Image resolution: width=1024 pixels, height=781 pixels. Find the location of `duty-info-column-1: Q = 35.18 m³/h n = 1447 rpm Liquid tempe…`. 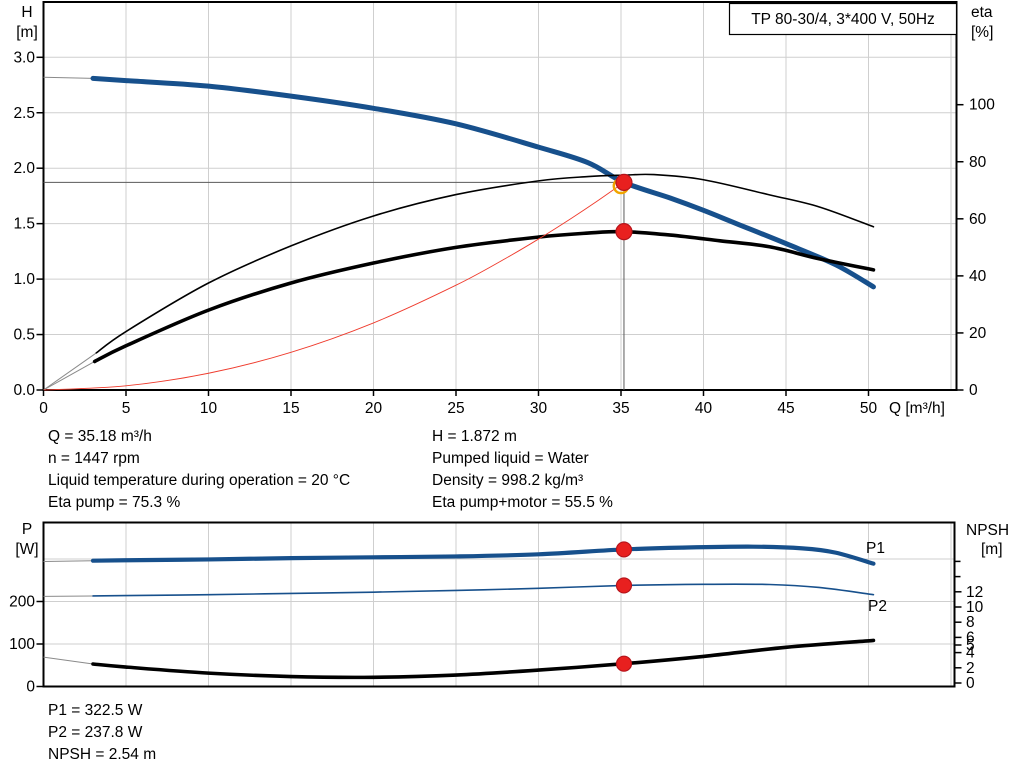

duty-info-column-1: Q = 35.18 m³/h n = 1447 rpm Liquid tempe… is located at coordinates (199, 470).